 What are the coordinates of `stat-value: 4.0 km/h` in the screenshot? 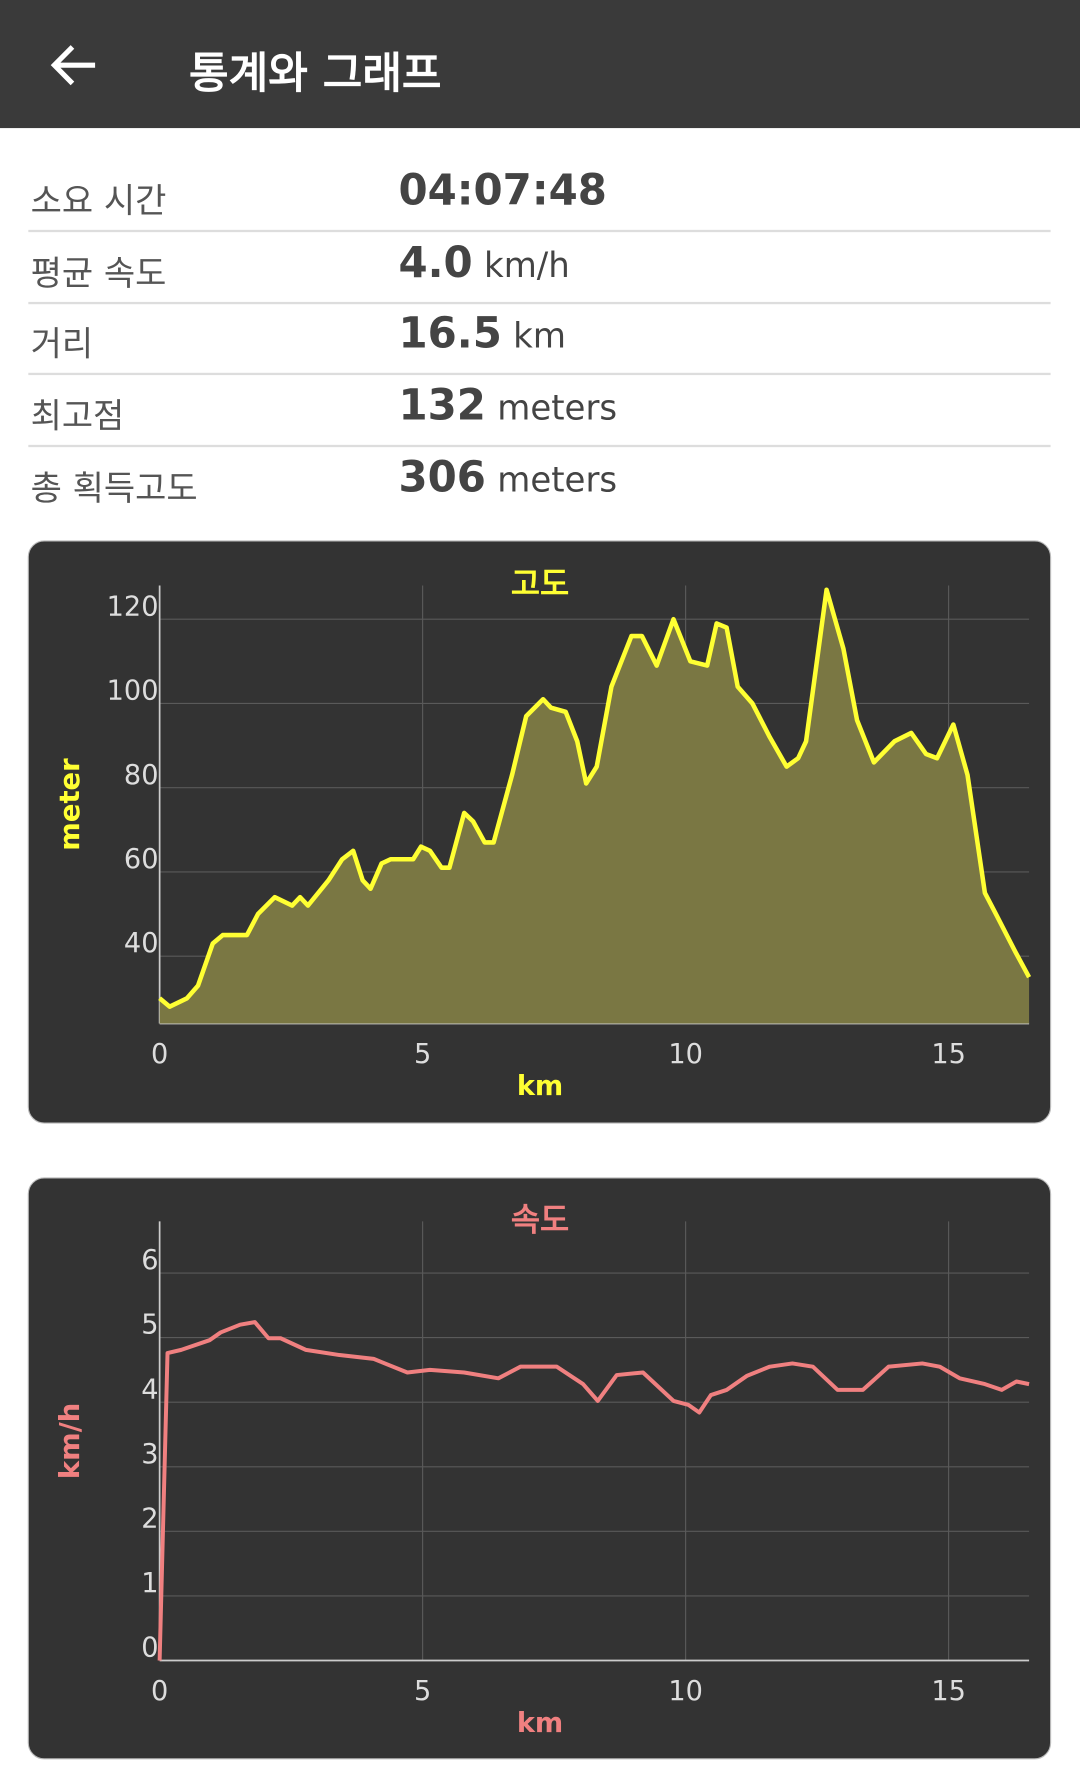 It's located at (483, 262).